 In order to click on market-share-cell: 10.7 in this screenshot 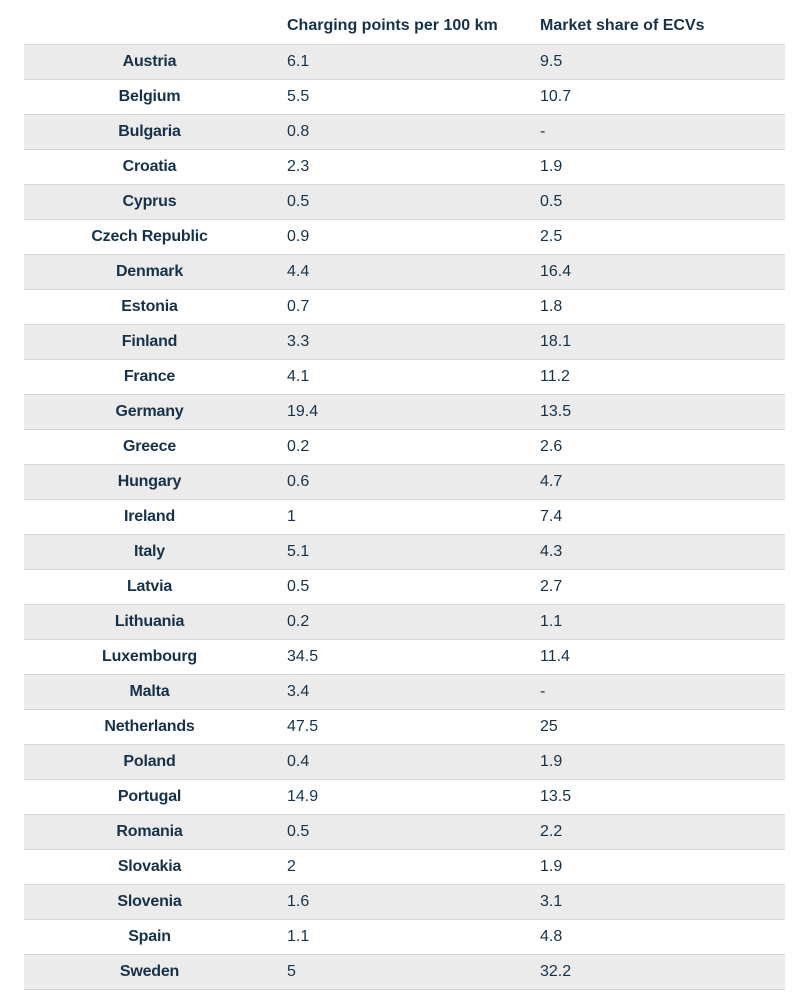, I will do `click(556, 96)`.